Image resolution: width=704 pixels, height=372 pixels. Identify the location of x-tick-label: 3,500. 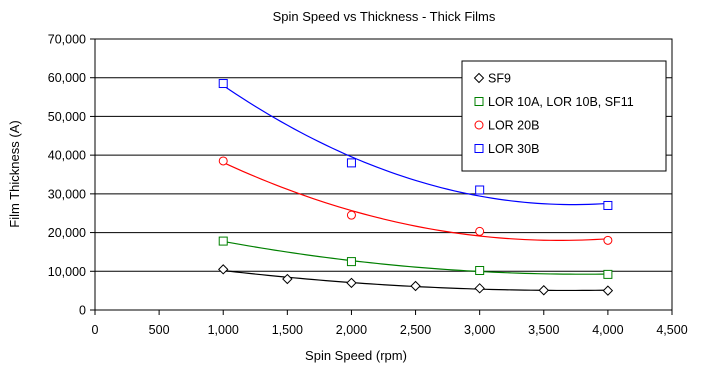
(543, 330).